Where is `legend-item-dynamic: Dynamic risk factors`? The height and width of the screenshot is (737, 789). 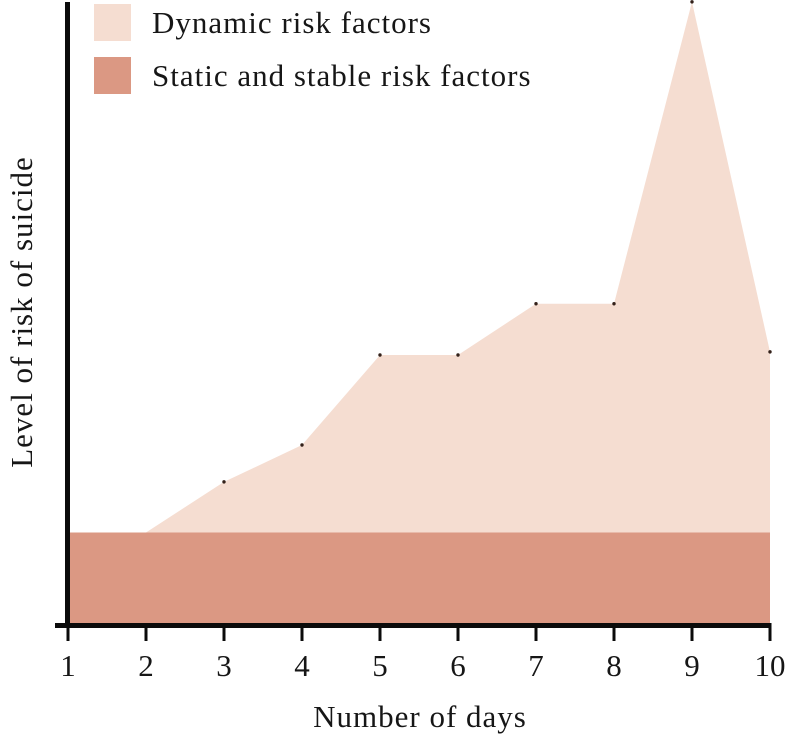 legend-item-dynamic: Dynamic risk factors is located at coordinates (313, 22).